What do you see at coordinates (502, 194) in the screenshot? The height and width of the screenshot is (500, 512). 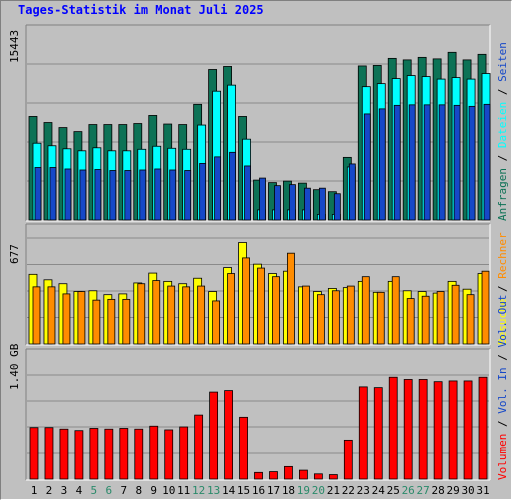 I see `legend-label: Anfragen` at bounding box center [502, 194].